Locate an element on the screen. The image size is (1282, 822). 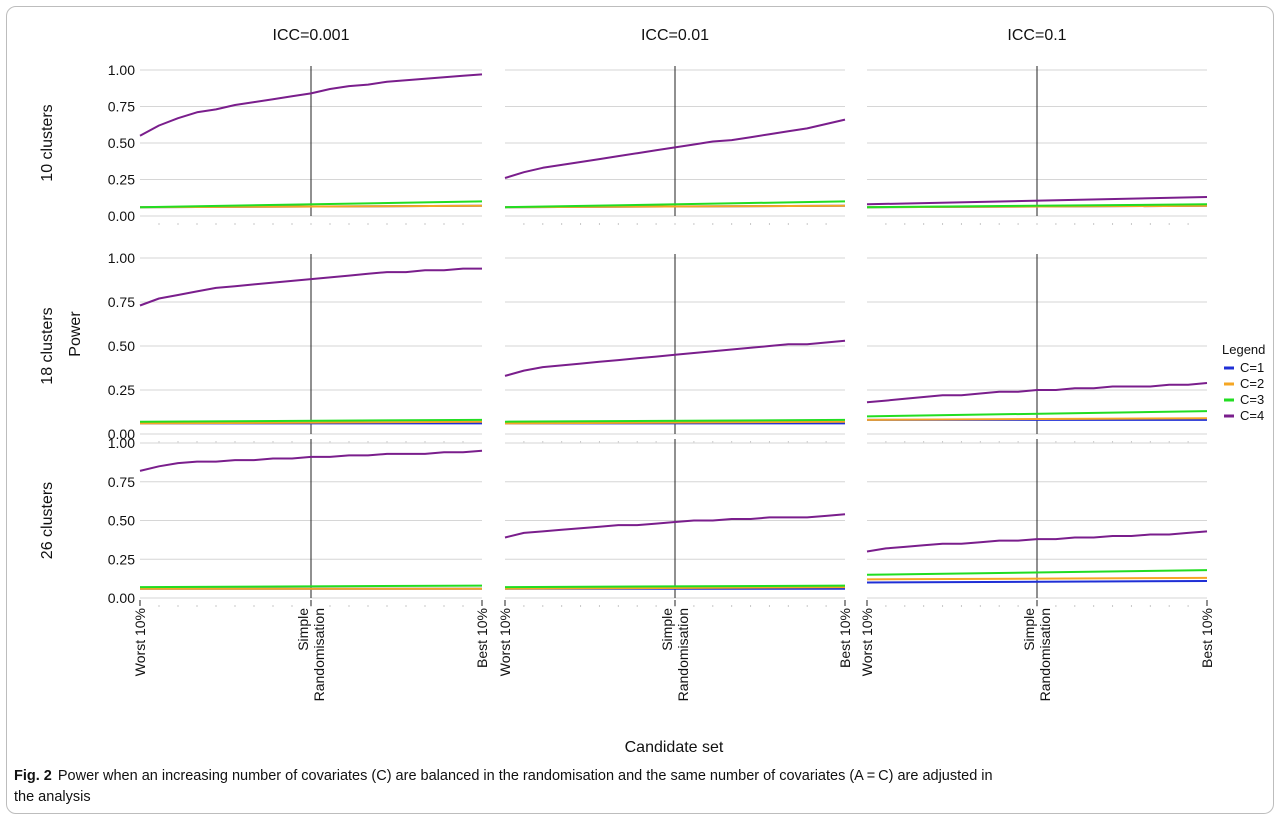
legend-entry-c-1: C=1 is located at coordinates (1252, 367).